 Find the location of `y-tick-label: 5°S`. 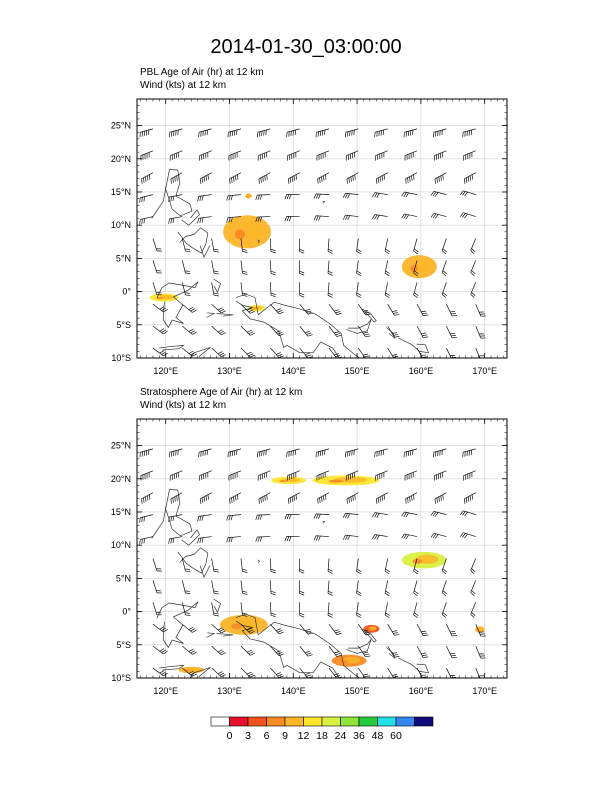

y-tick-label: 5°S is located at coordinates (123, 325).